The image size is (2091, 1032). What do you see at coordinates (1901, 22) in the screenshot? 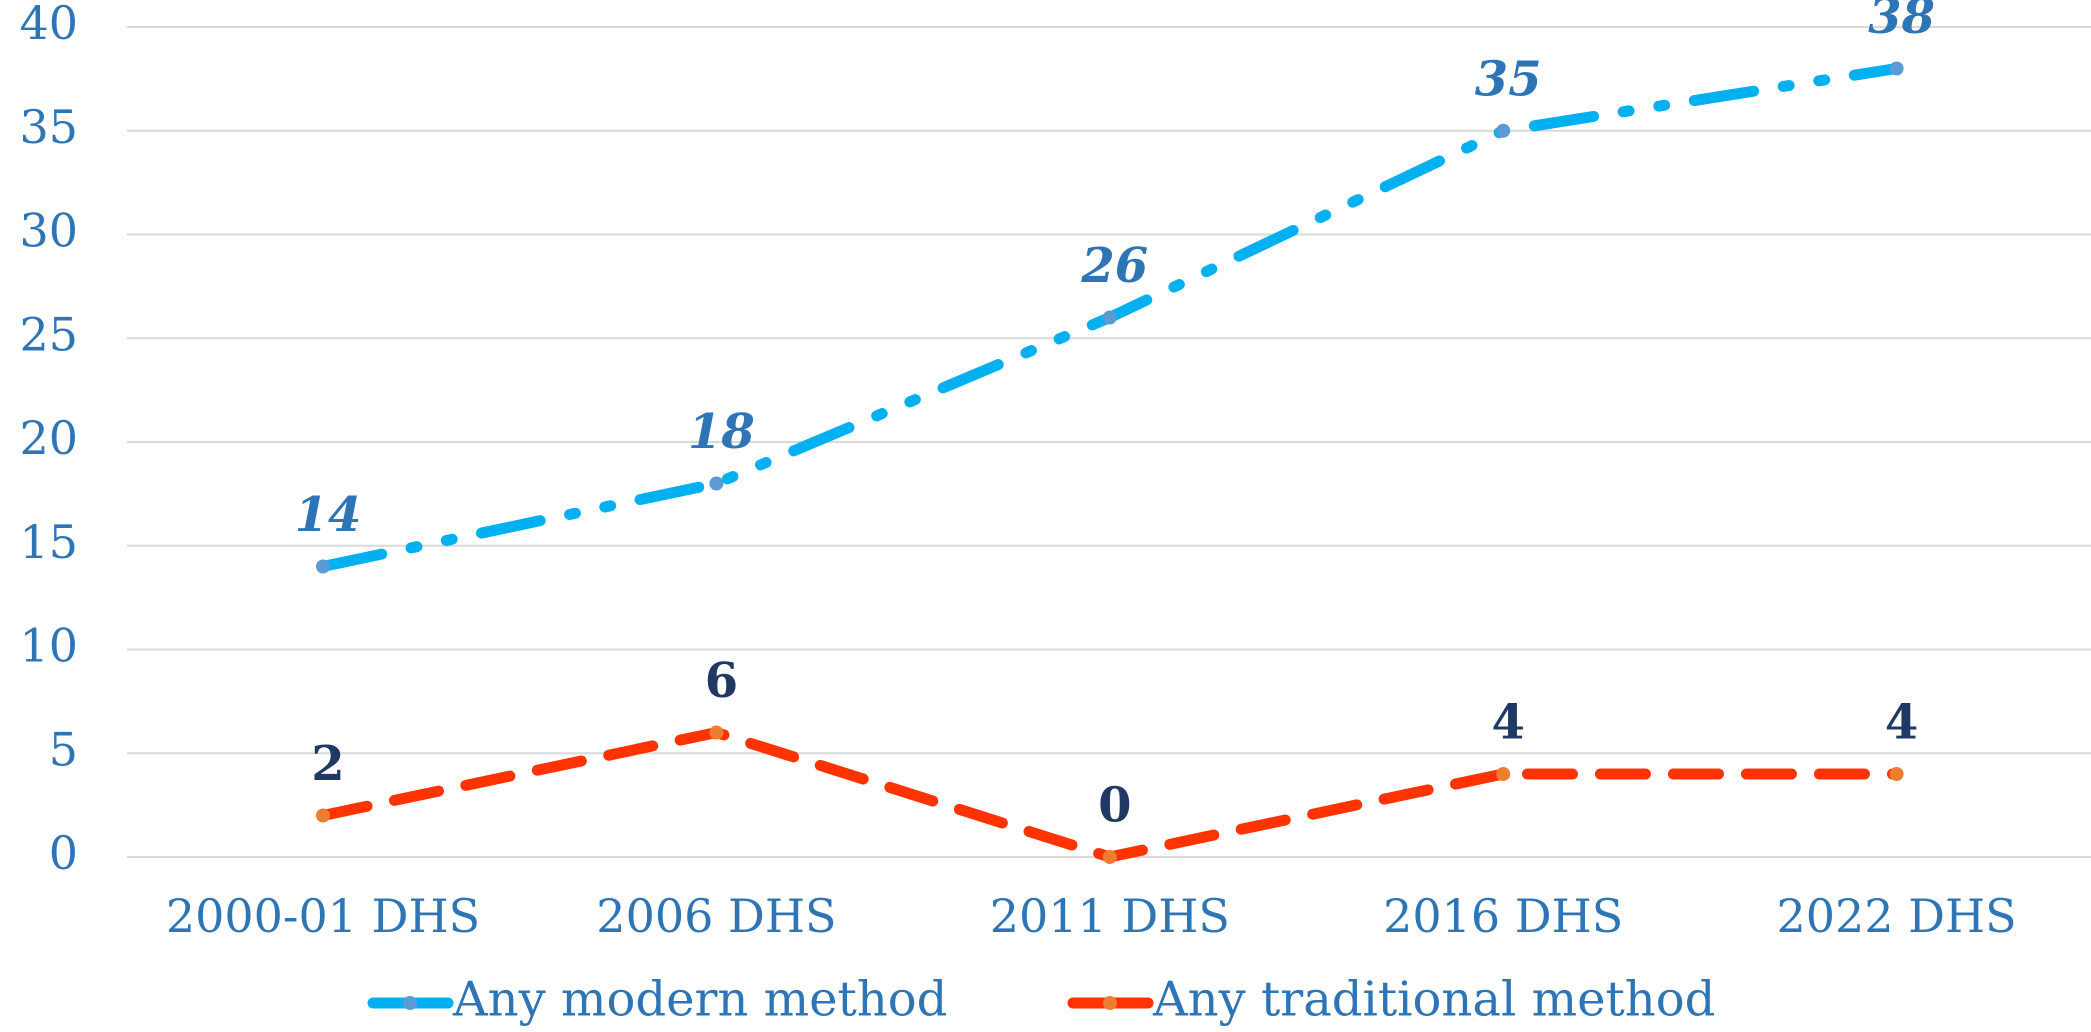
I see `data-label: 38` at bounding box center [1901, 22].